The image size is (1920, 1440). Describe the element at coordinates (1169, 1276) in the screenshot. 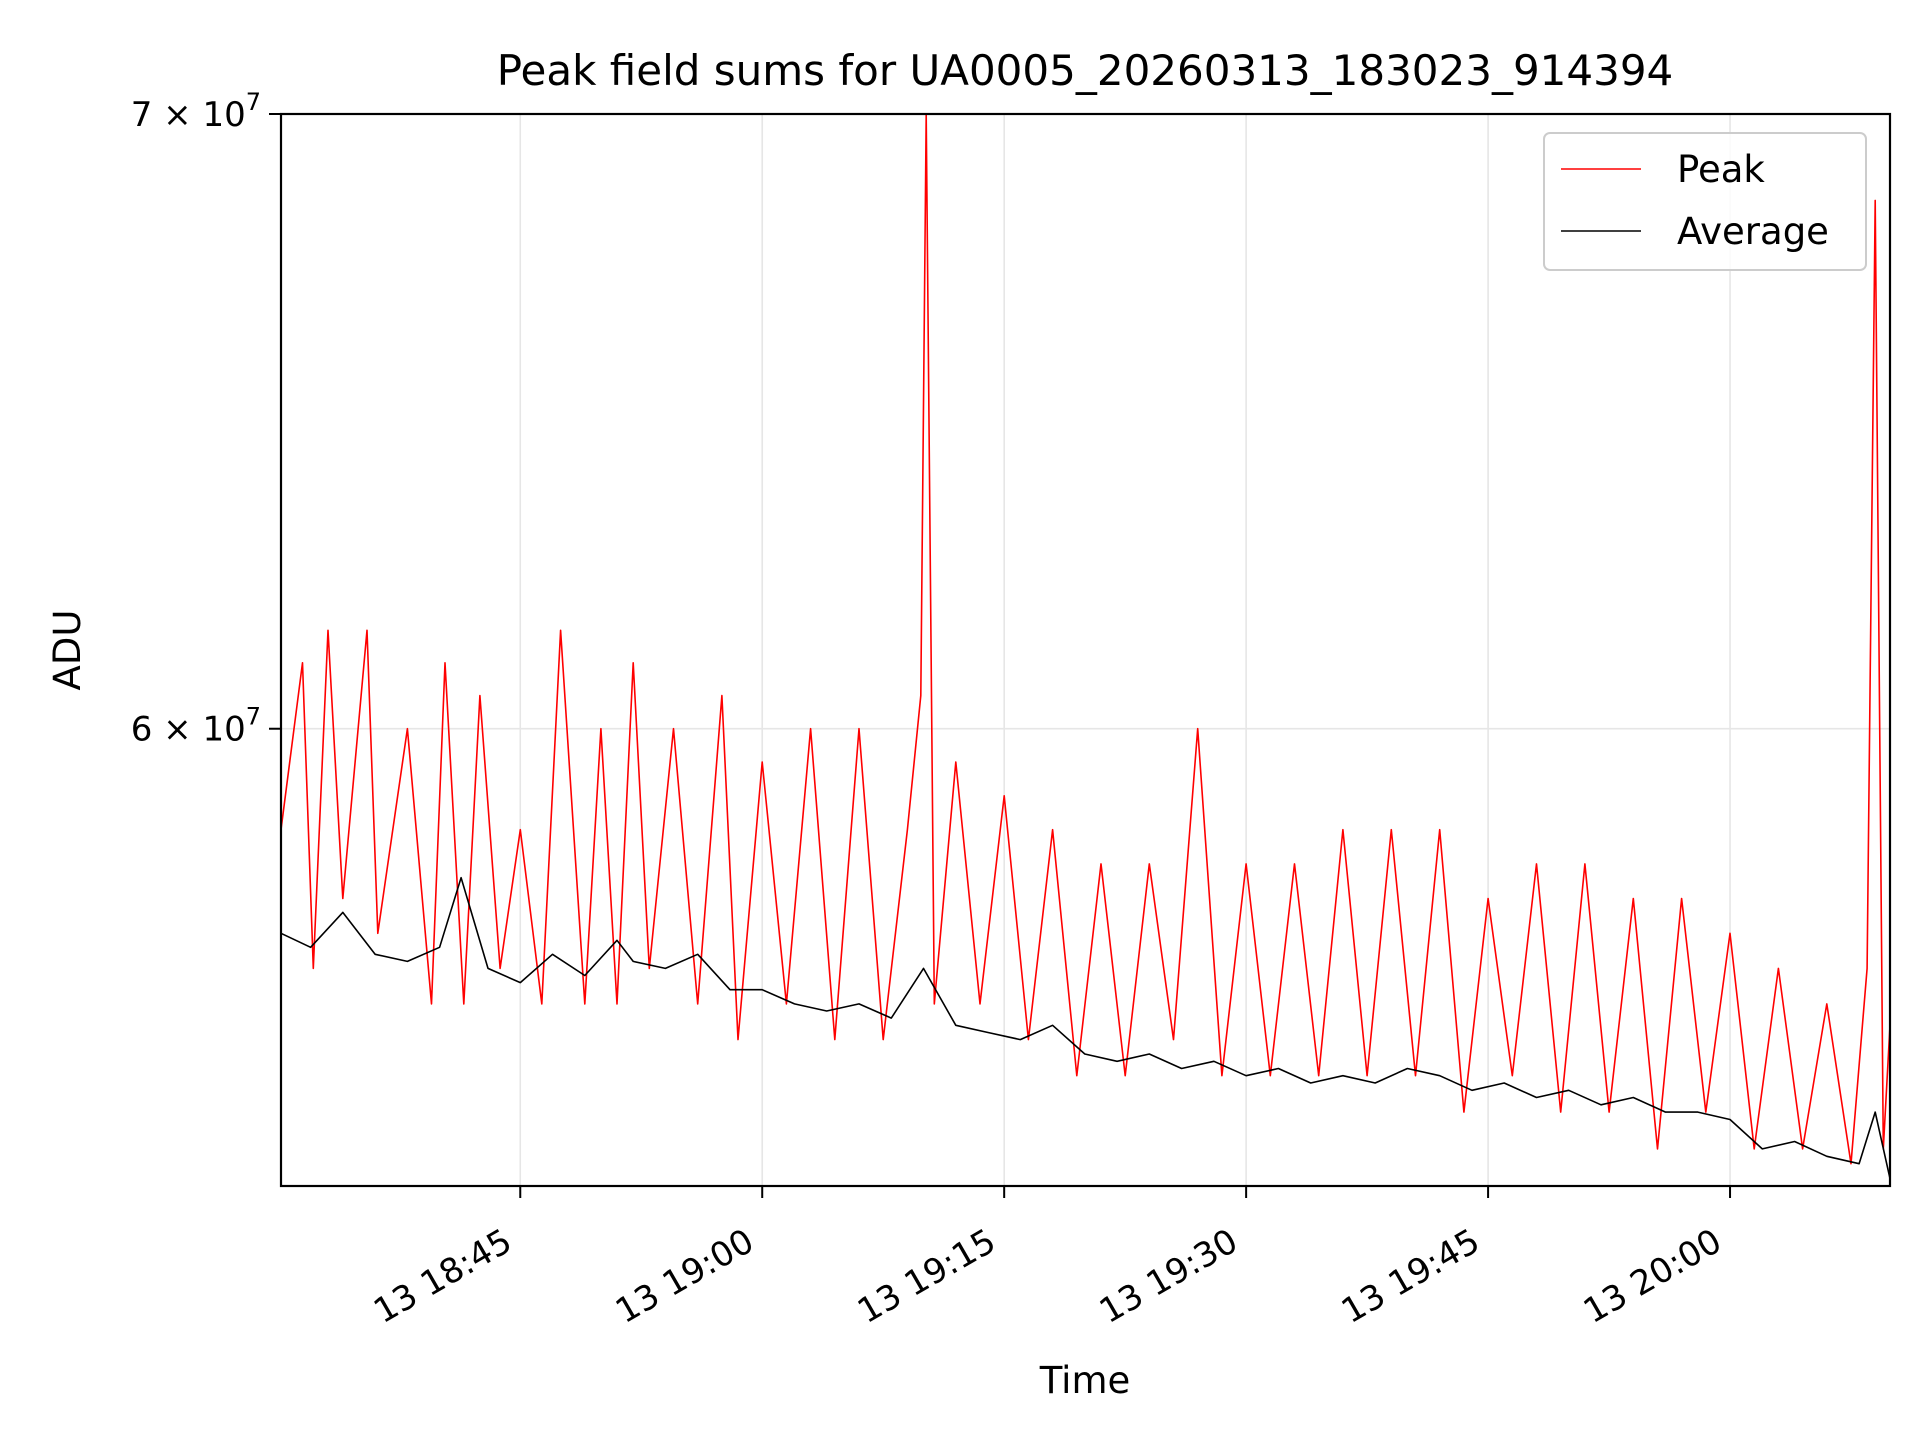

I see `x-tick-label: 13 19:30` at that location.